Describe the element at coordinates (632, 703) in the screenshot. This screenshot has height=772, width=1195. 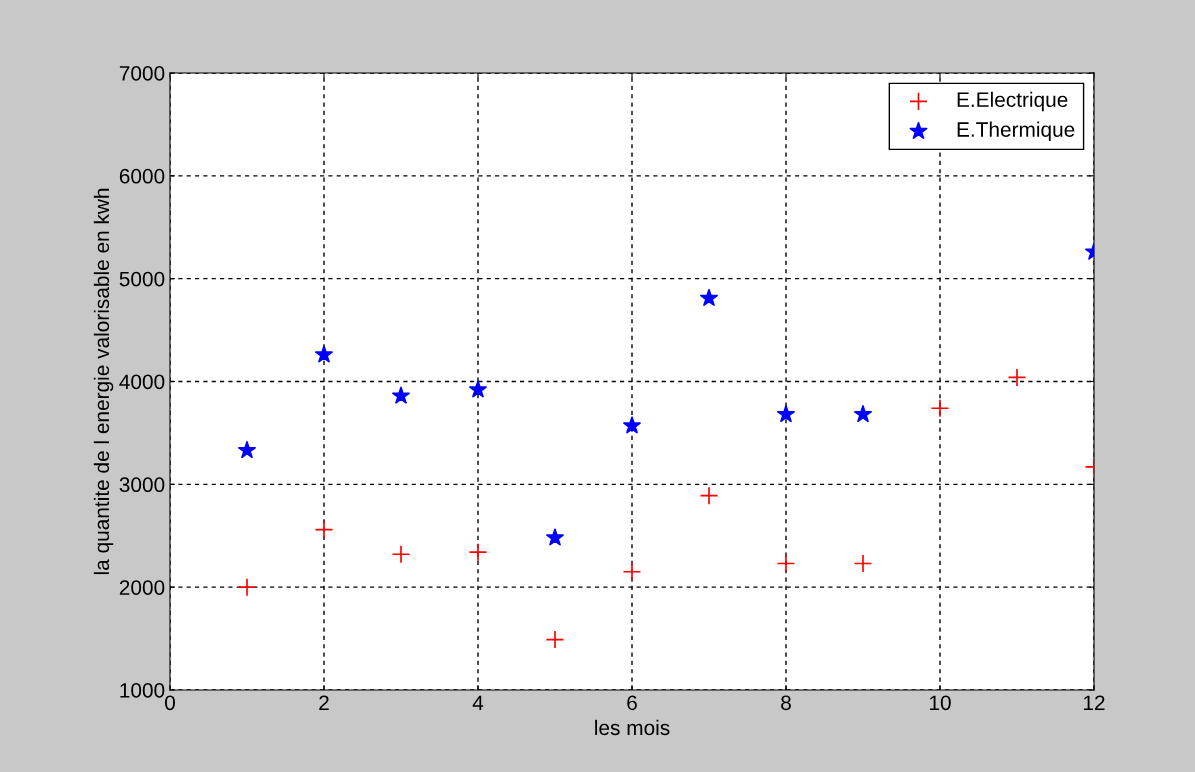
I see `x-tick-label: 6` at that location.